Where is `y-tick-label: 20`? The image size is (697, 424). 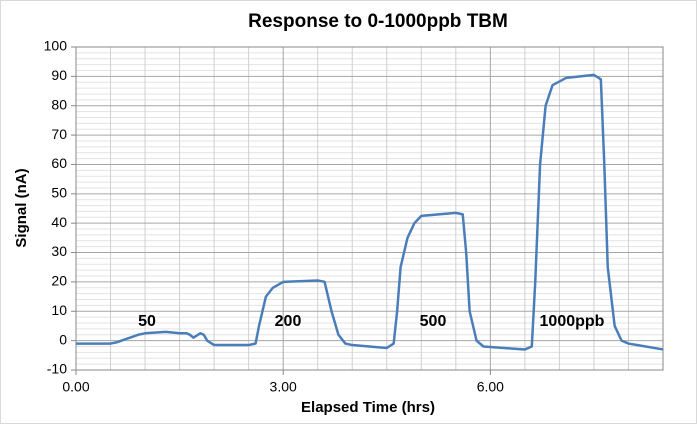 y-tick-label: 20 is located at coordinates (59, 281).